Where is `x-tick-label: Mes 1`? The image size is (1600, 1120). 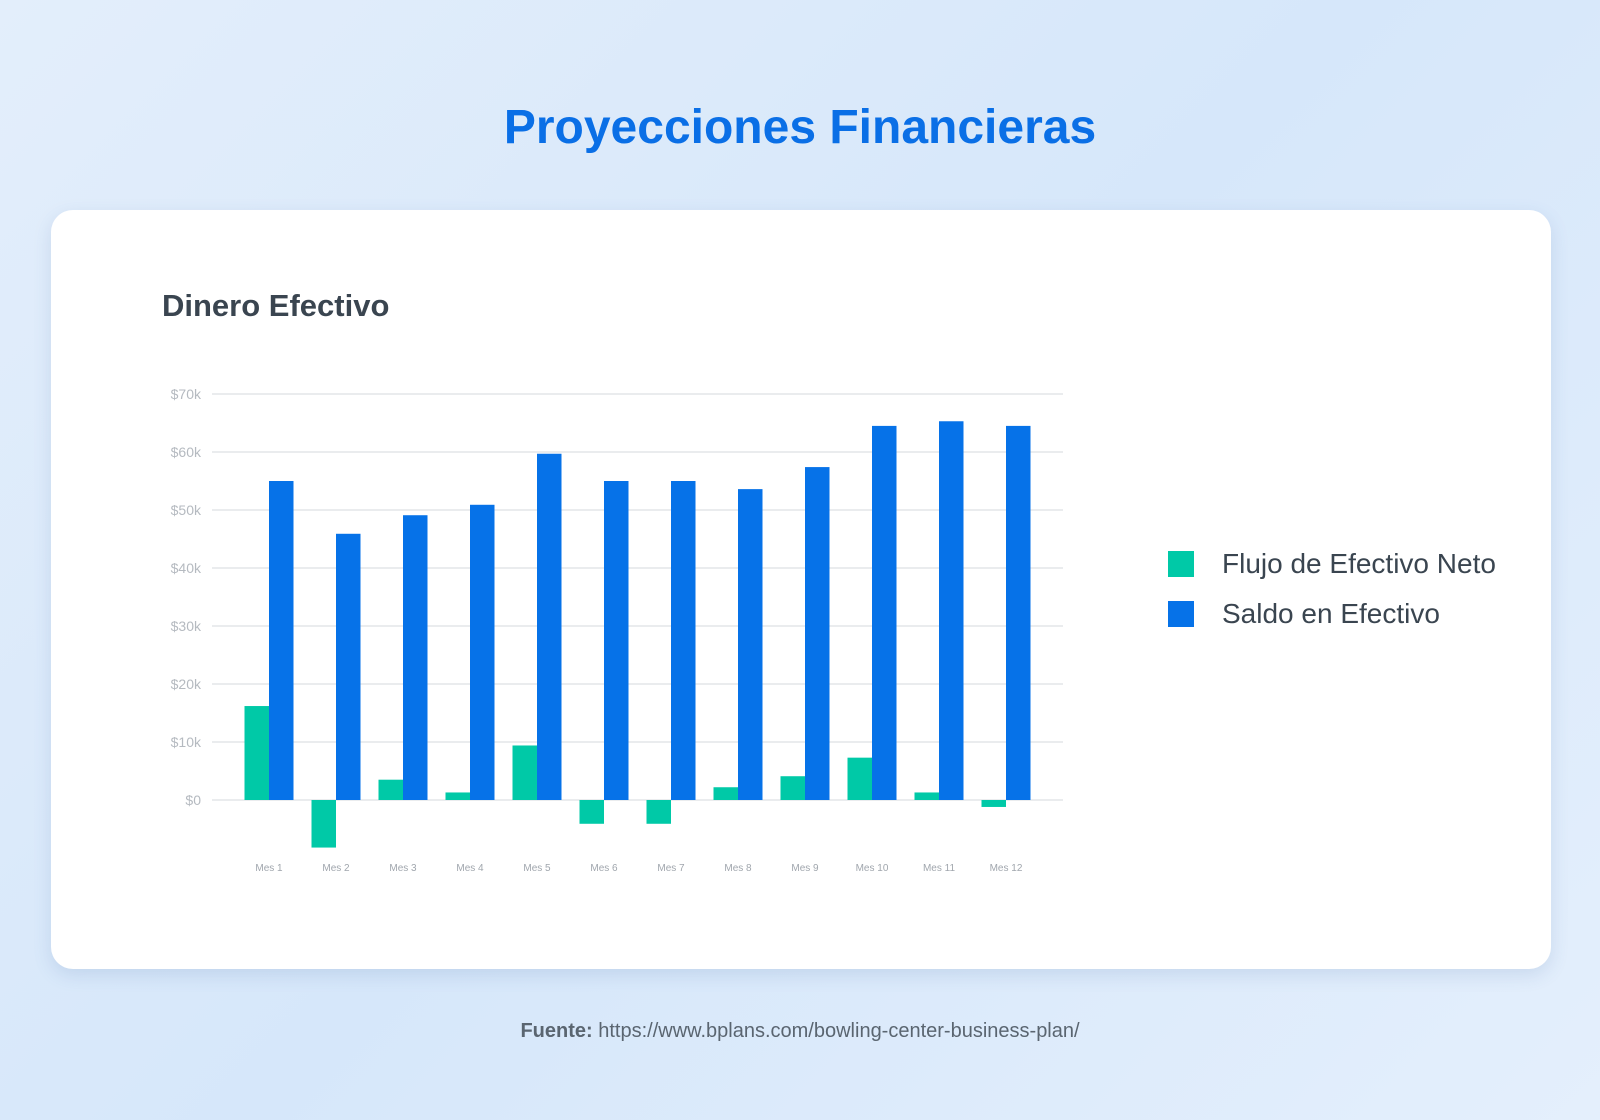 x-tick-label: Mes 1 is located at coordinates (269, 868).